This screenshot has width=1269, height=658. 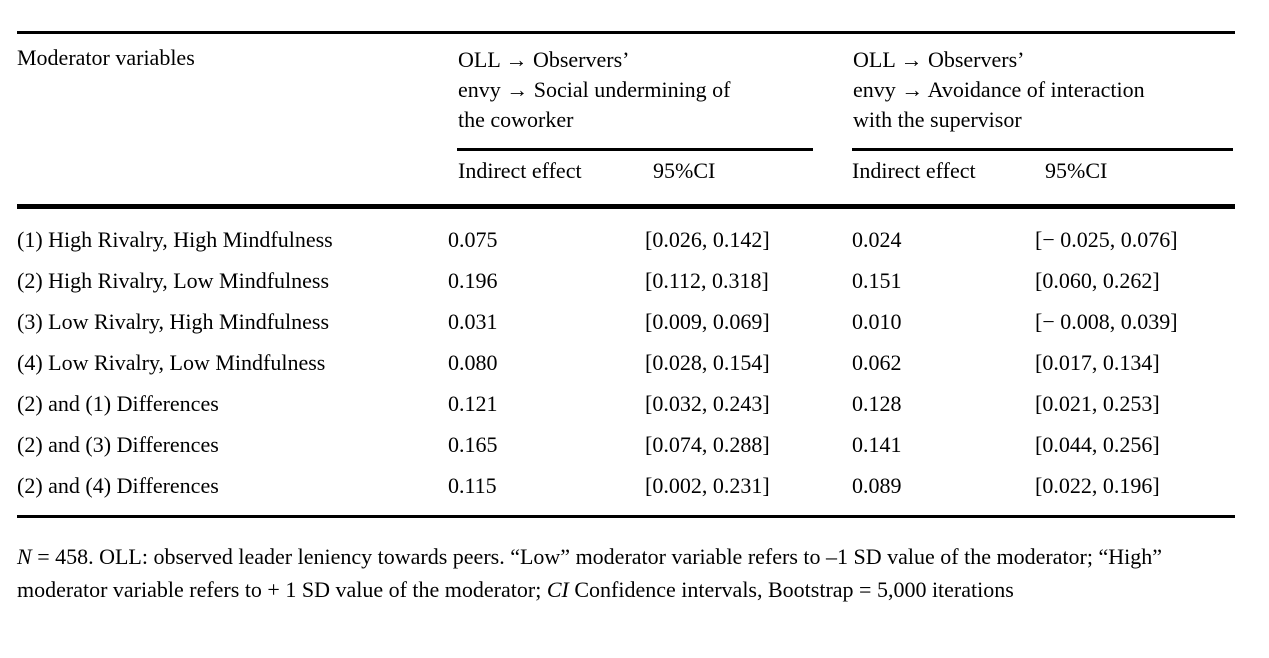 What do you see at coordinates (171, 362) in the screenshot?
I see `row-label: (4) Low Rivalry, Low Mindfulness` at bounding box center [171, 362].